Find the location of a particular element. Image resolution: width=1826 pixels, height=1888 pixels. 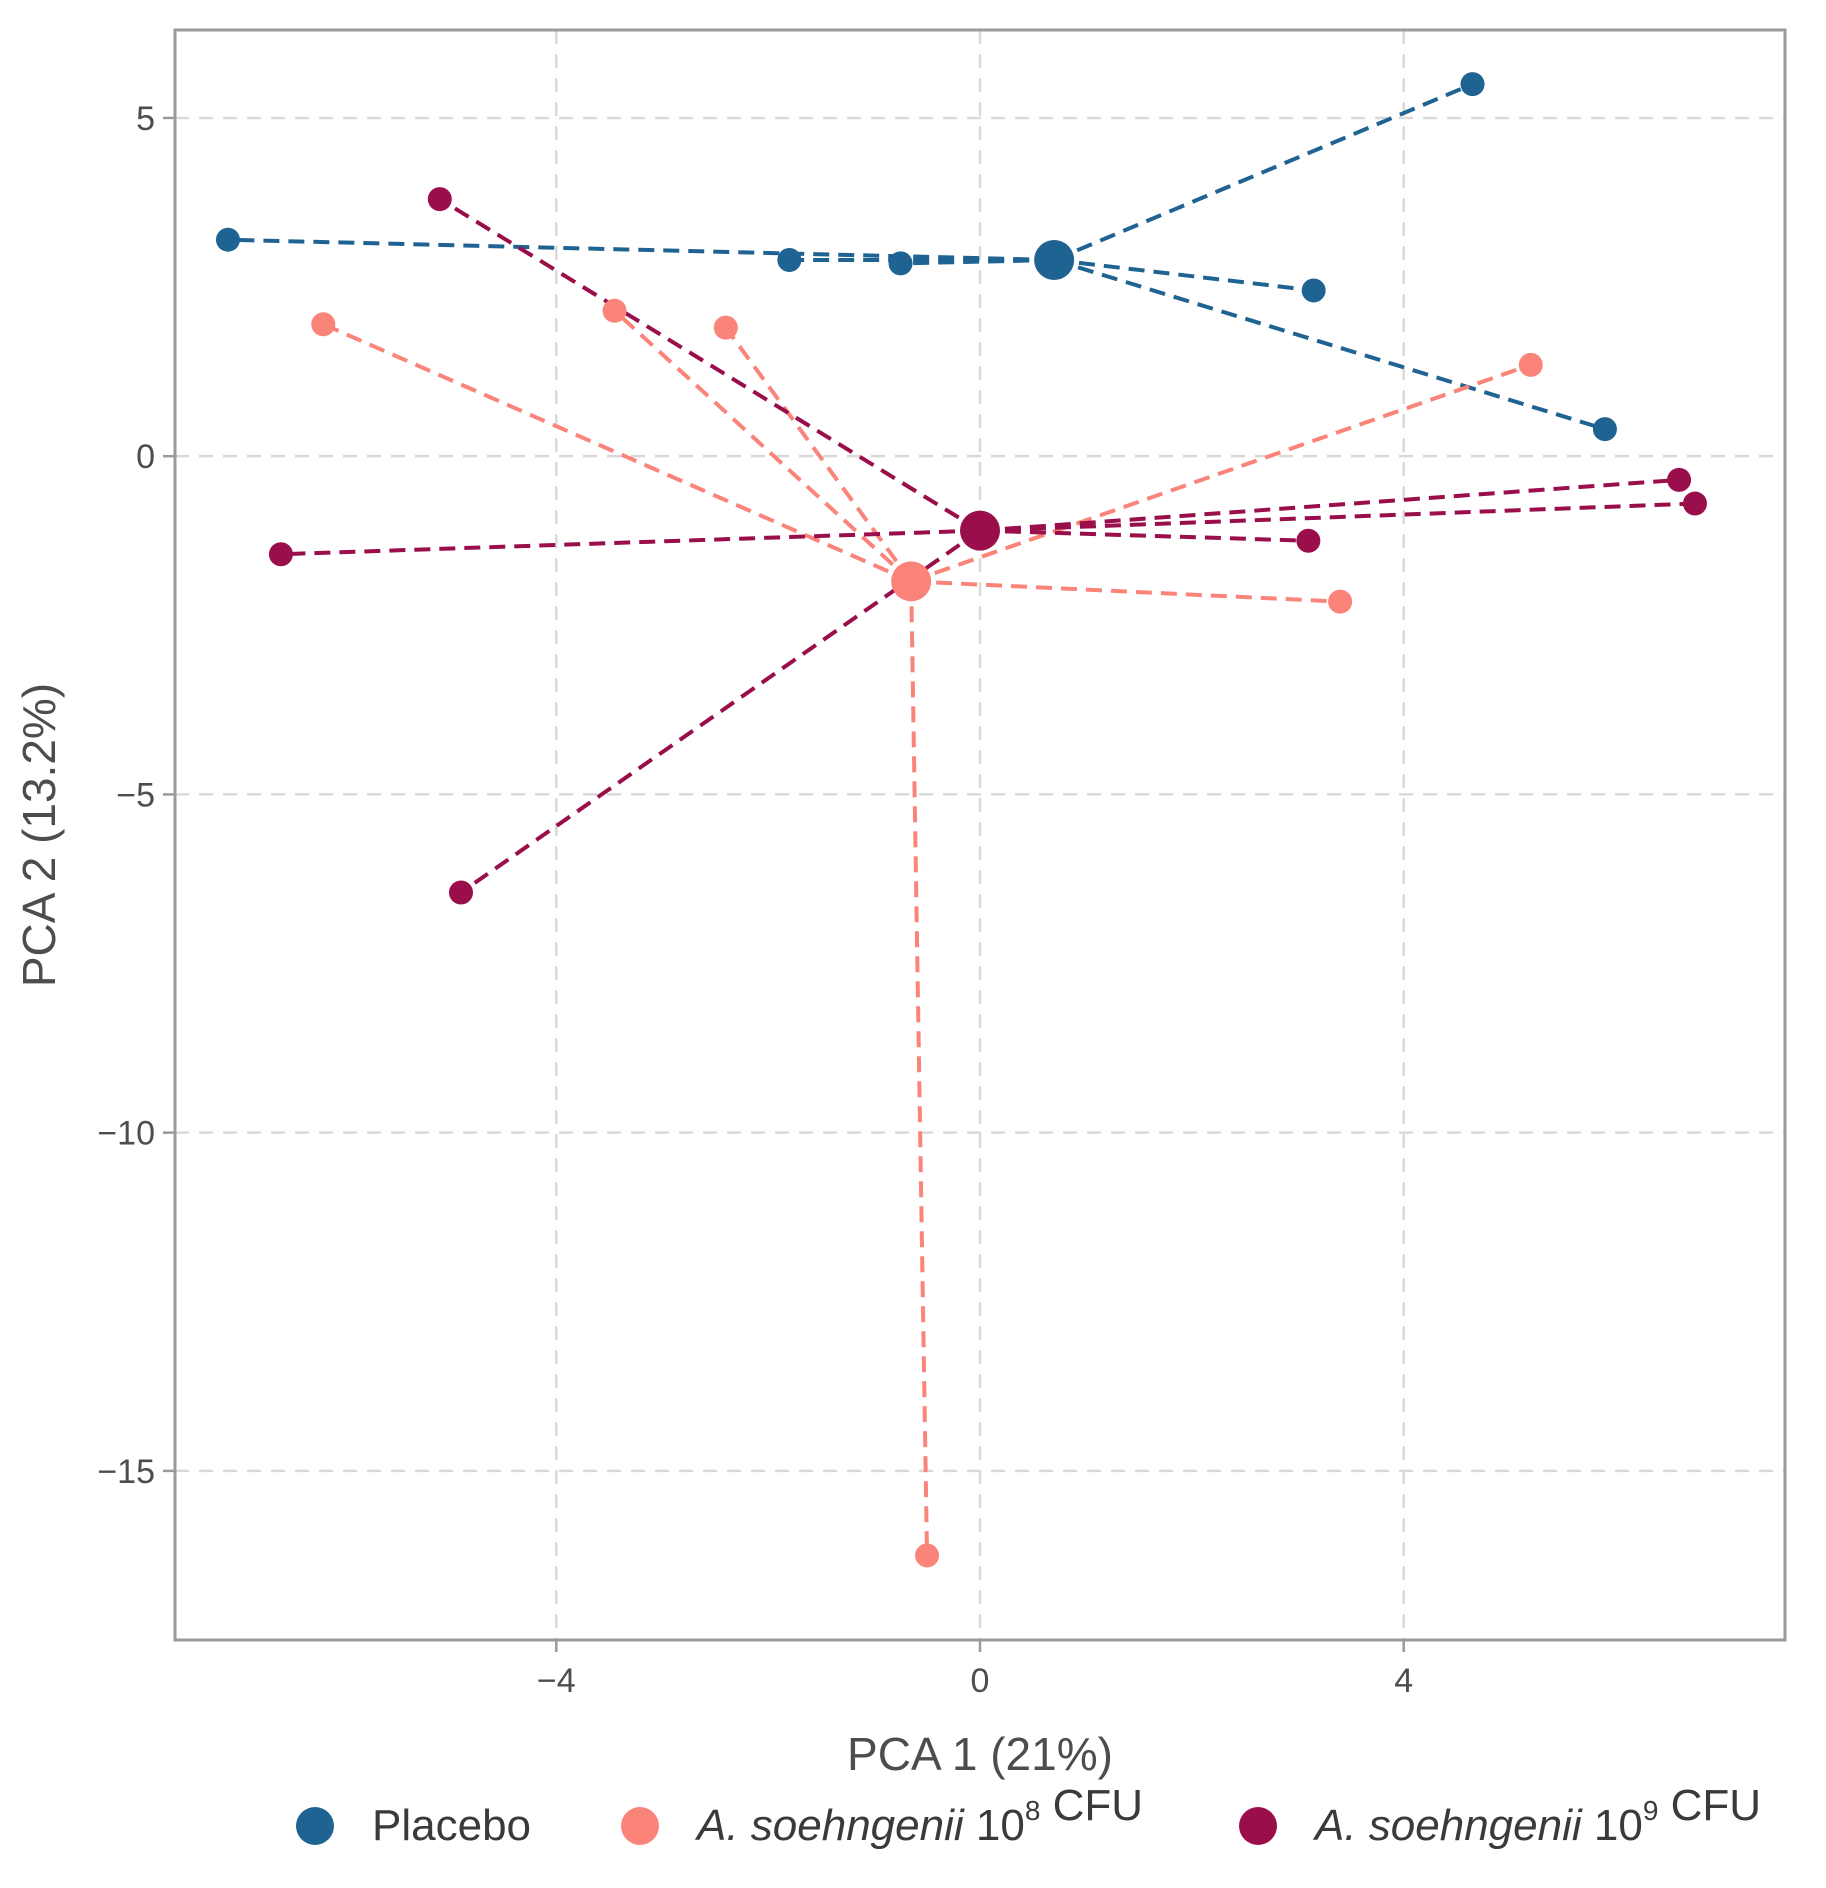

x-tick-label: 0 is located at coordinates (980, 1681).